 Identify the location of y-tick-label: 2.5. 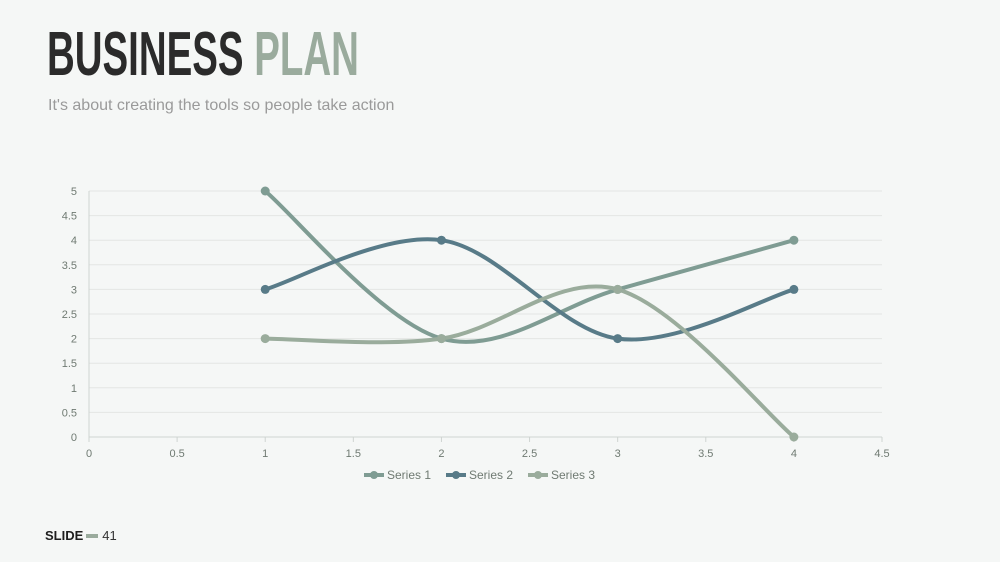
(69, 315).